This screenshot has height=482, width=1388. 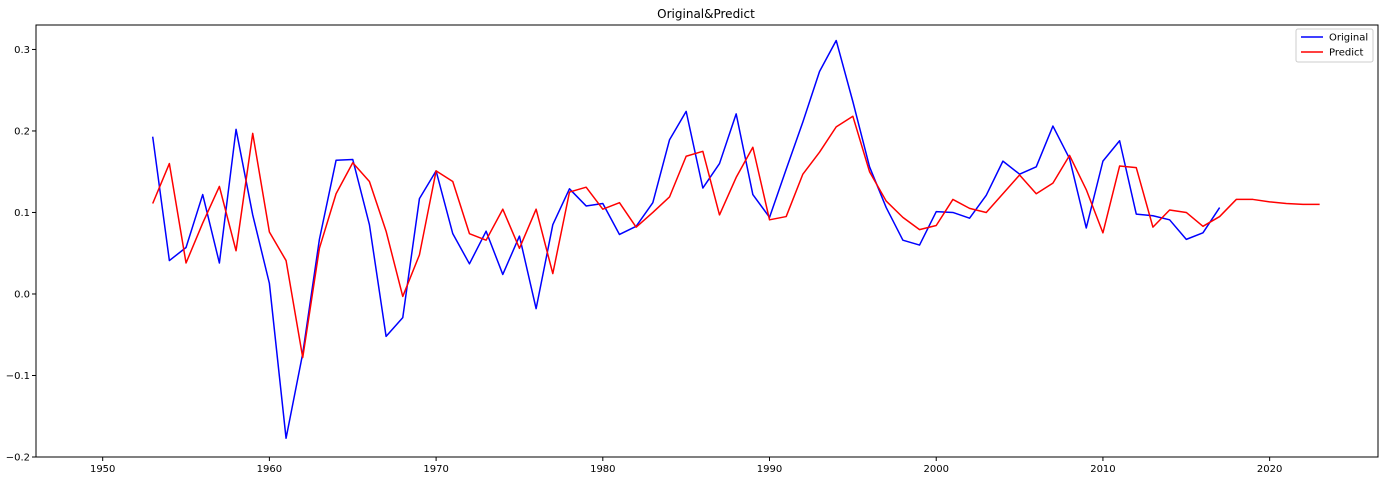 What do you see at coordinates (22, 131) in the screenshot?
I see `y-tick-label: 0.2` at bounding box center [22, 131].